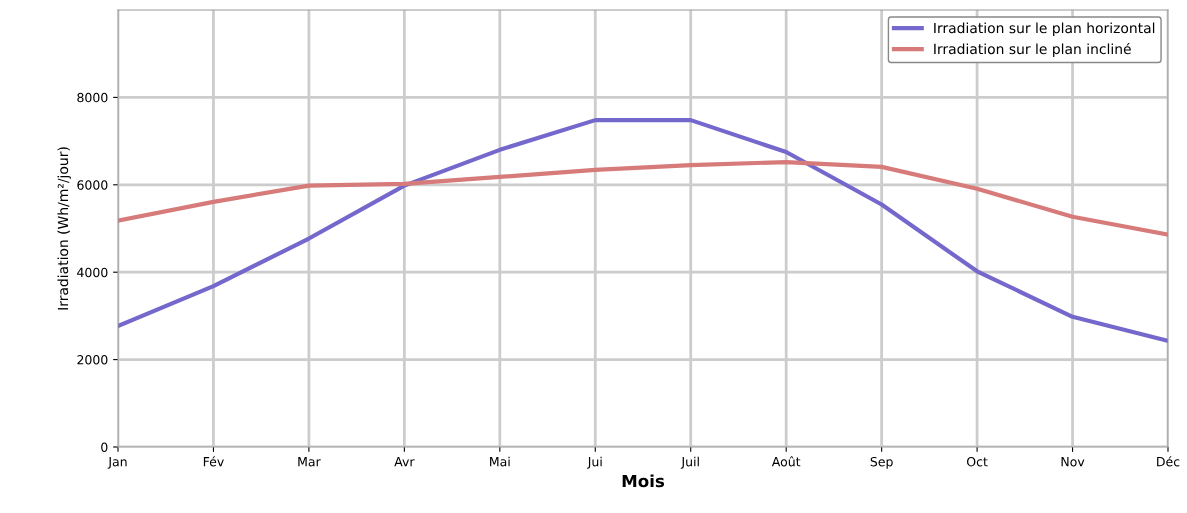  I want to click on y-tick-label: 8000, so click(92, 97).